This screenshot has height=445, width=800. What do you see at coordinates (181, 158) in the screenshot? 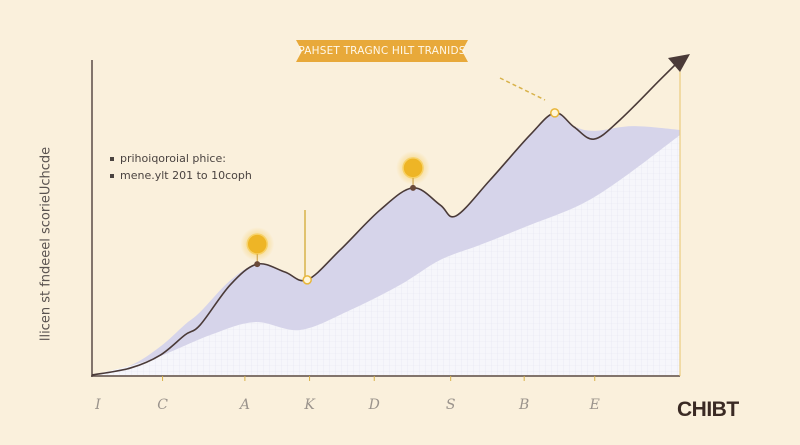
I see `legend-item: prihoiqoroial phice:` at bounding box center [181, 158].